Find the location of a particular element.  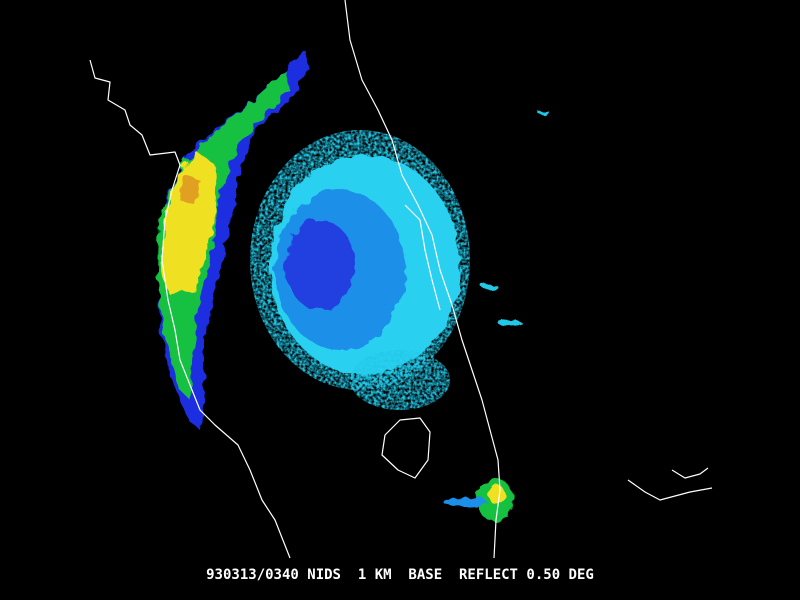

bahamas-islet is located at coordinates (690, 473).